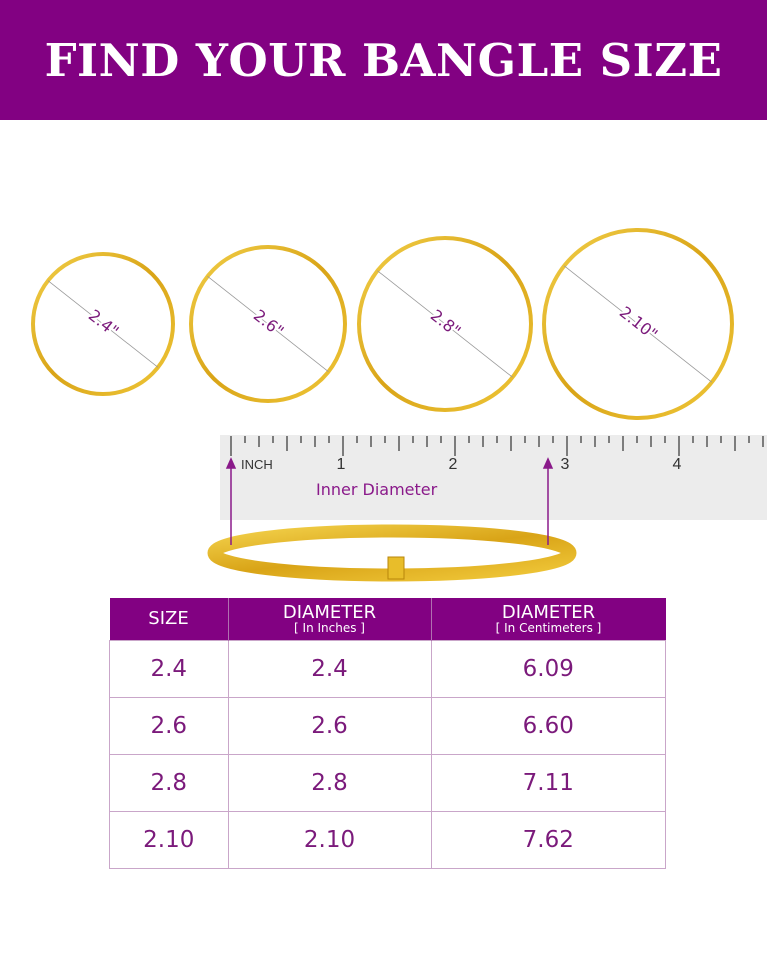  I want to click on ruler-number: 3, so click(565, 464).